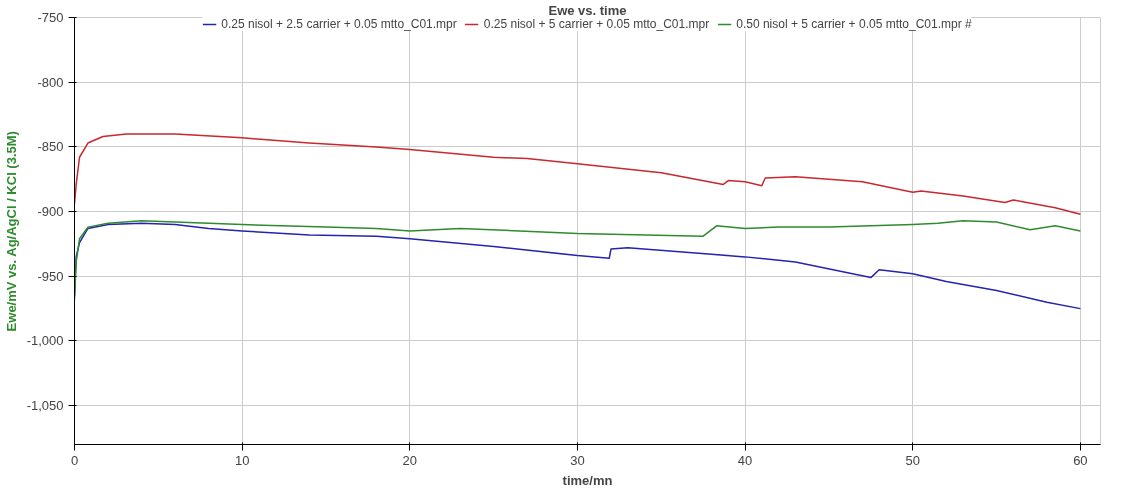 This screenshot has width=1134, height=499. I want to click on y-tick-label: -800, so click(50, 82).